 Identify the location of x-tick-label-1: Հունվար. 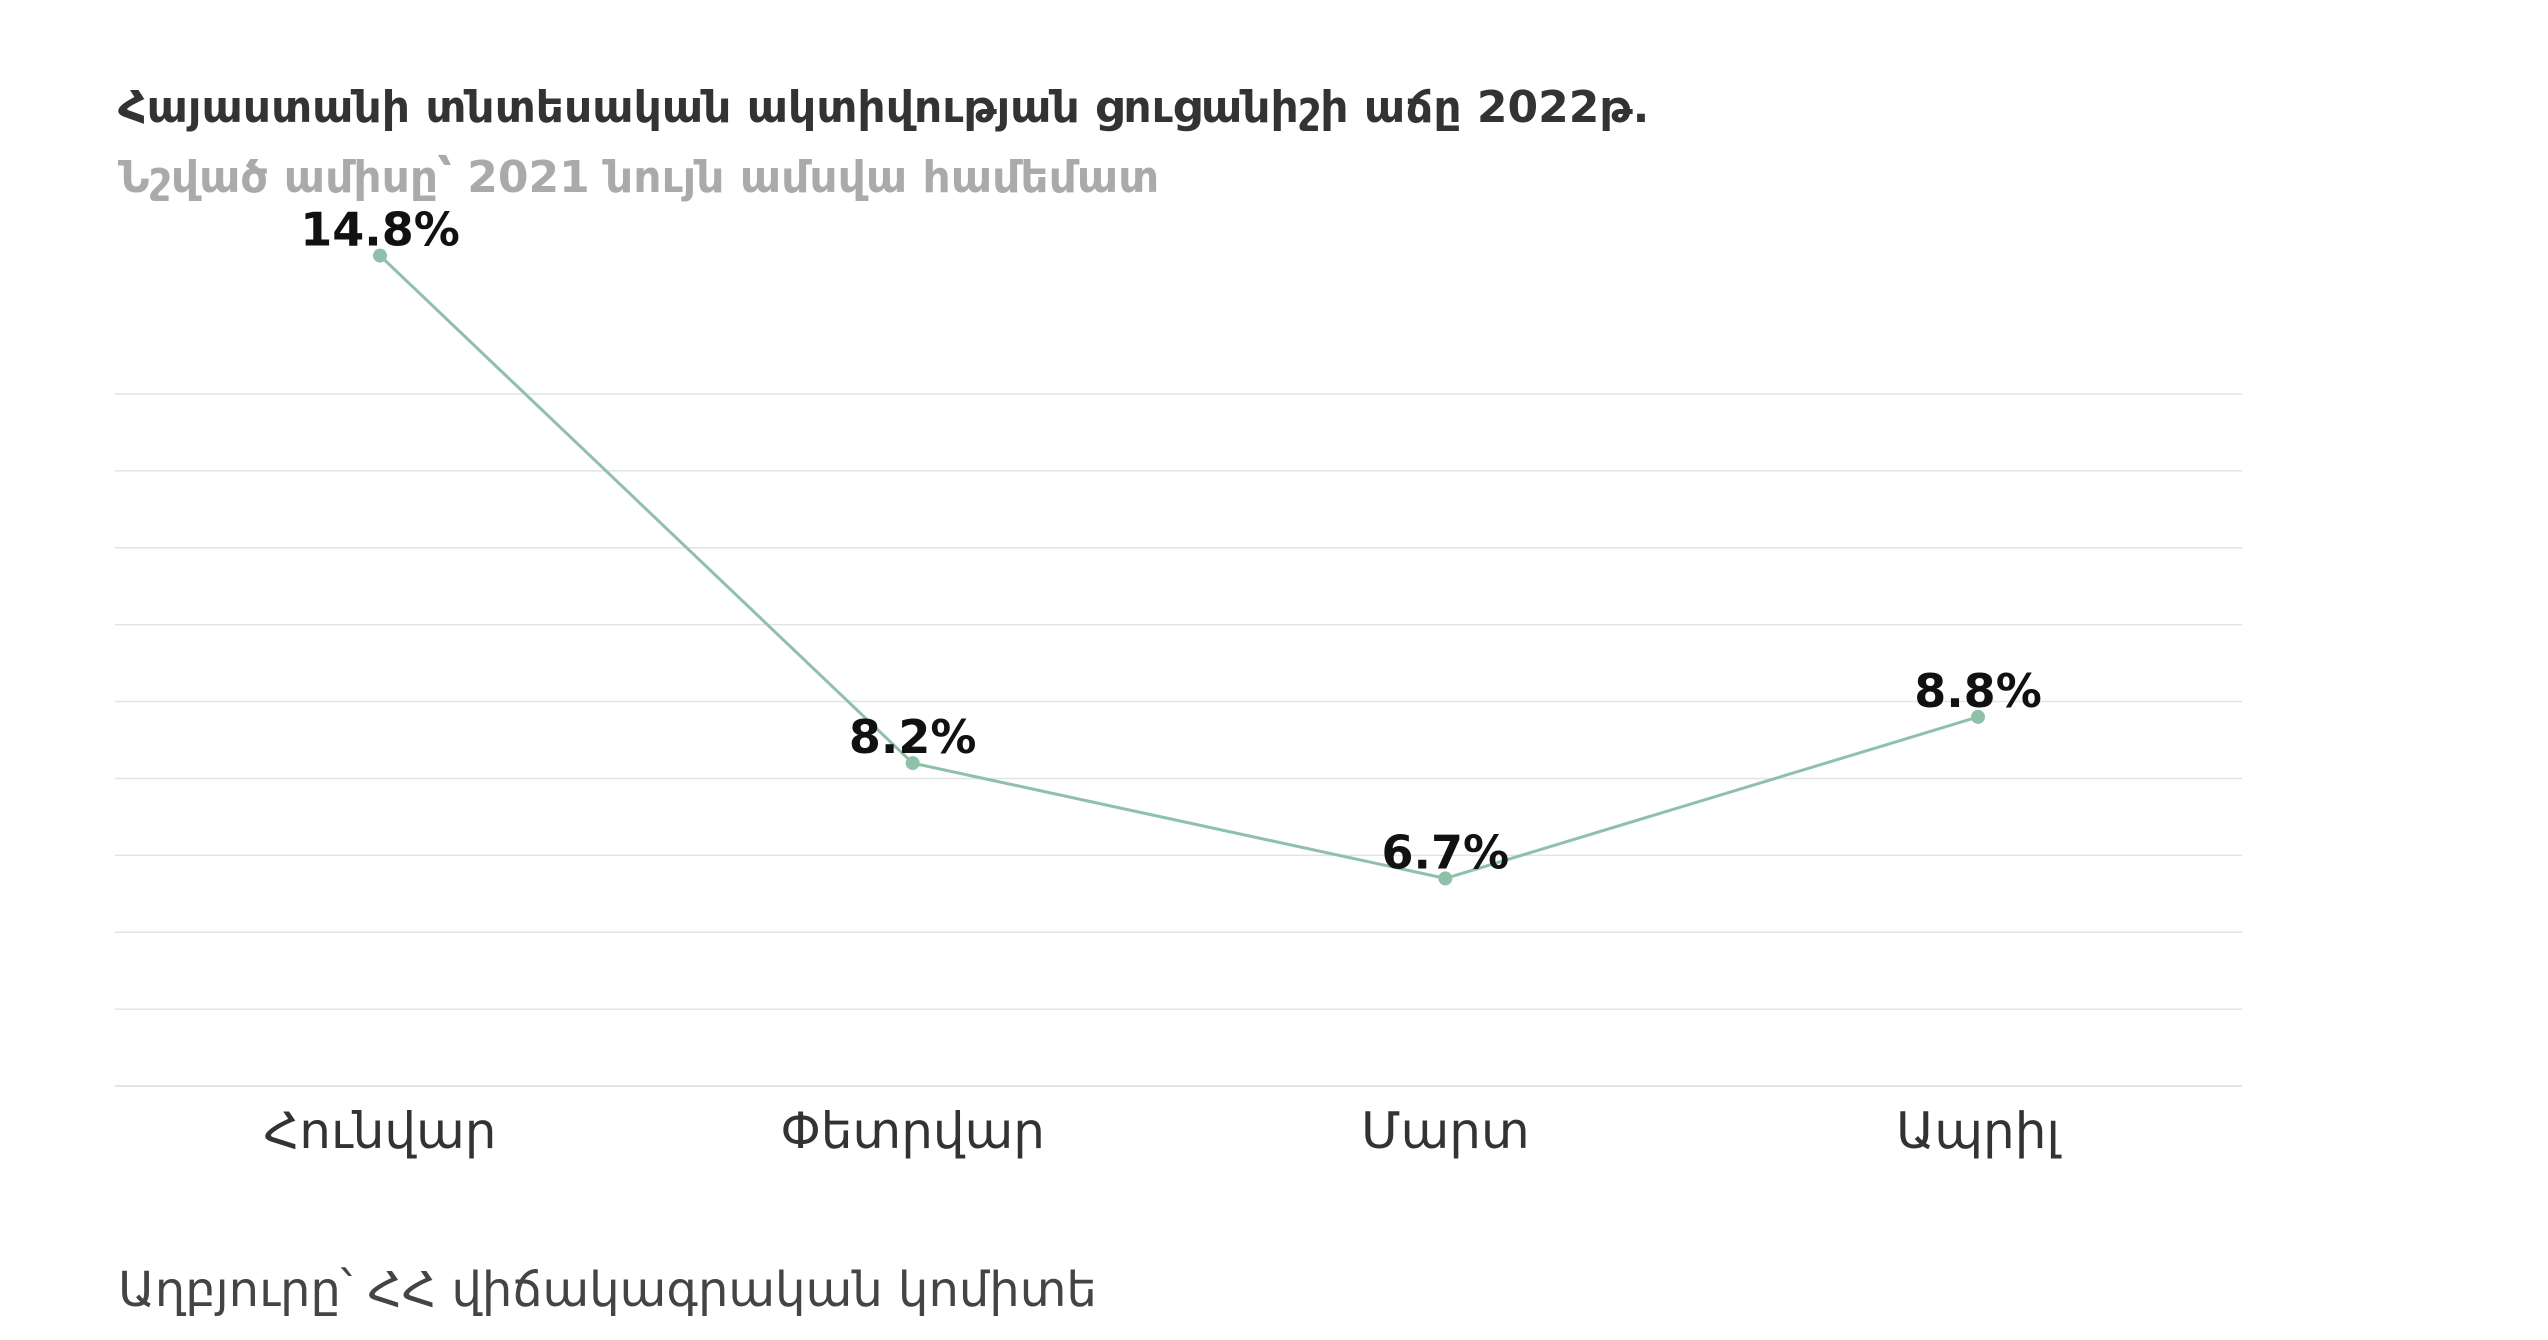
(380, 1131).